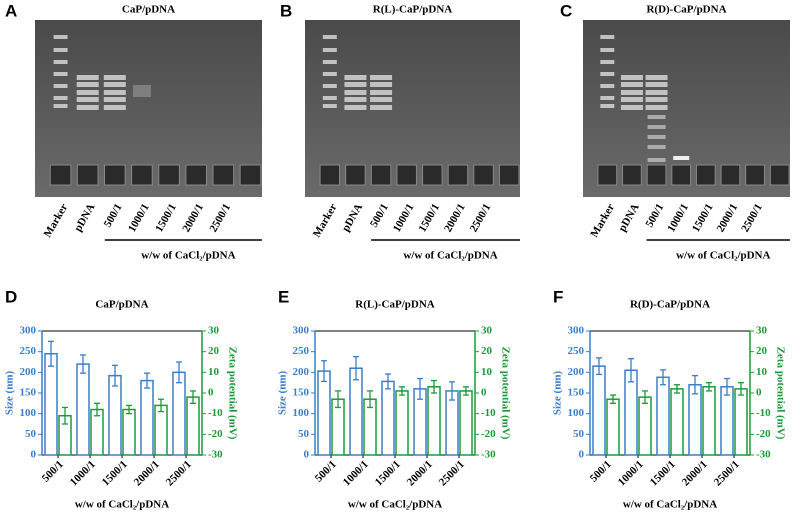 This screenshot has width=800, height=514. I want to click on lane-label: Marker, so click(56, 221).